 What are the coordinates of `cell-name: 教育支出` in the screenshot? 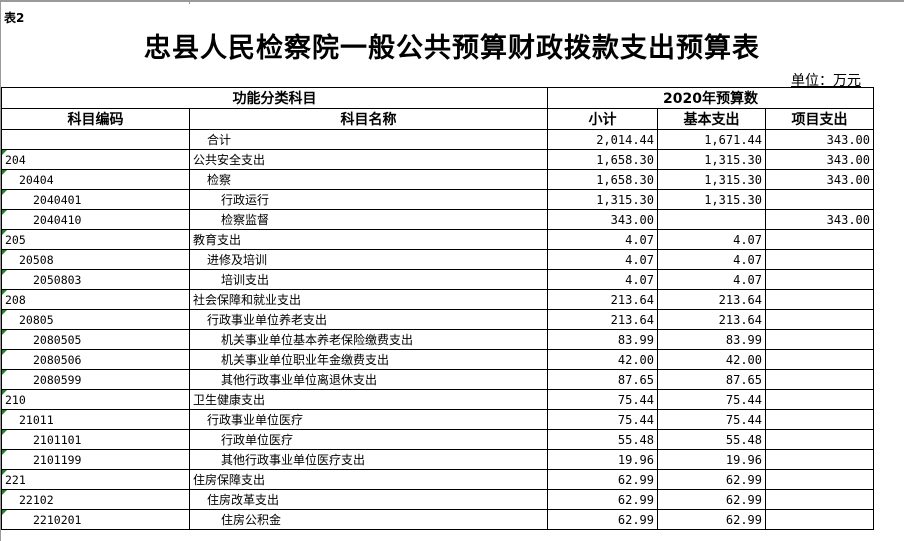 It's located at (368, 239).